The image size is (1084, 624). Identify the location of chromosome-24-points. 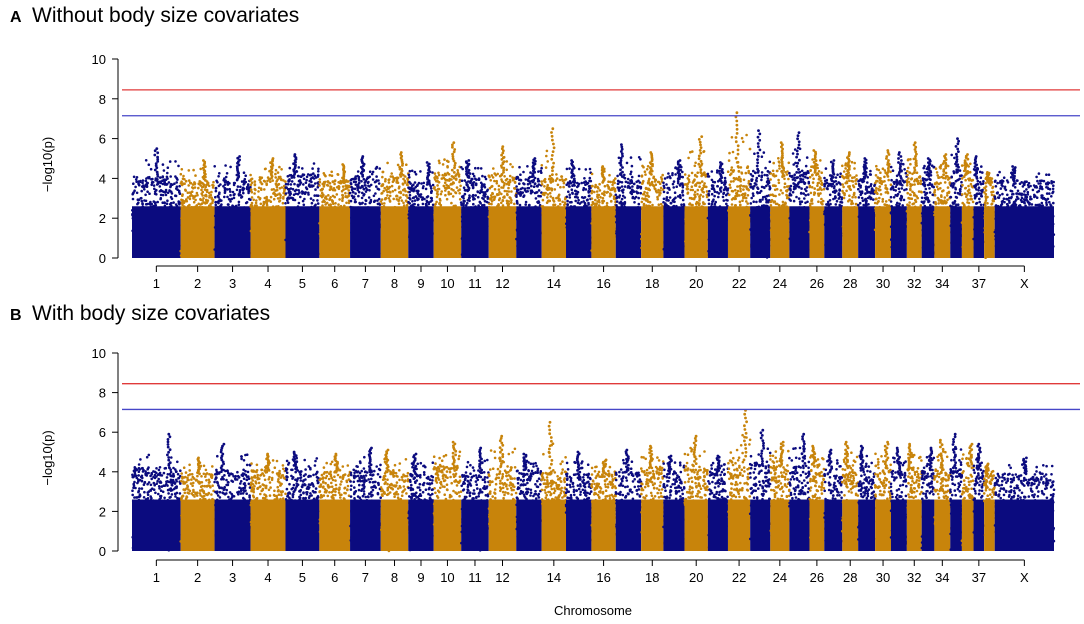
(780, 199).